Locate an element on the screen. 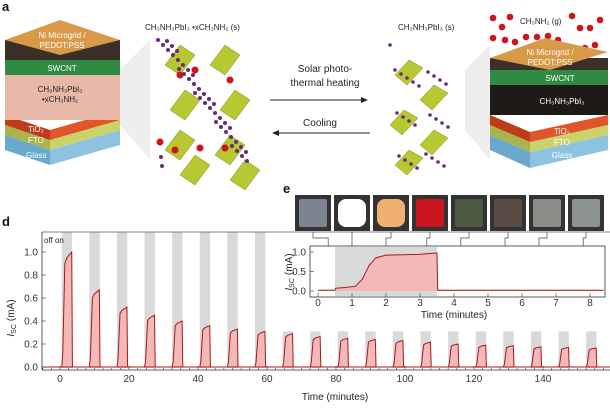  e-xlabel: Time (minutes) is located at coordinates (454, 315).